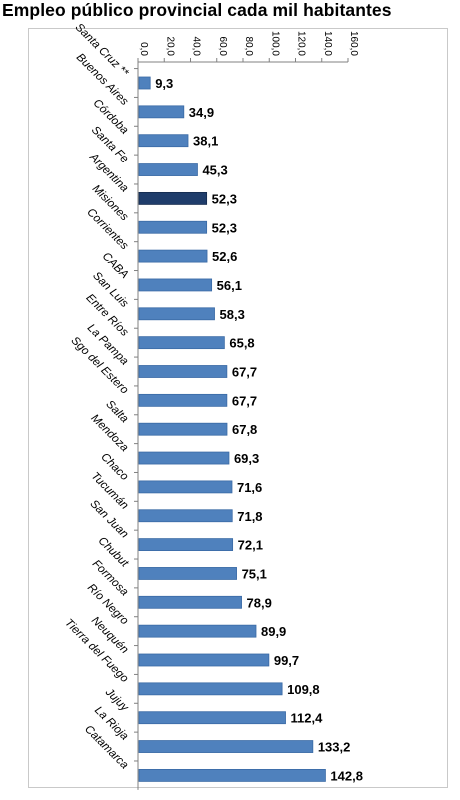 The image size is (460, 800). What do you see at coordinates (201, 112) in the screenshot?
I see `value-label: 34,9` at bounding box center [201, 112].